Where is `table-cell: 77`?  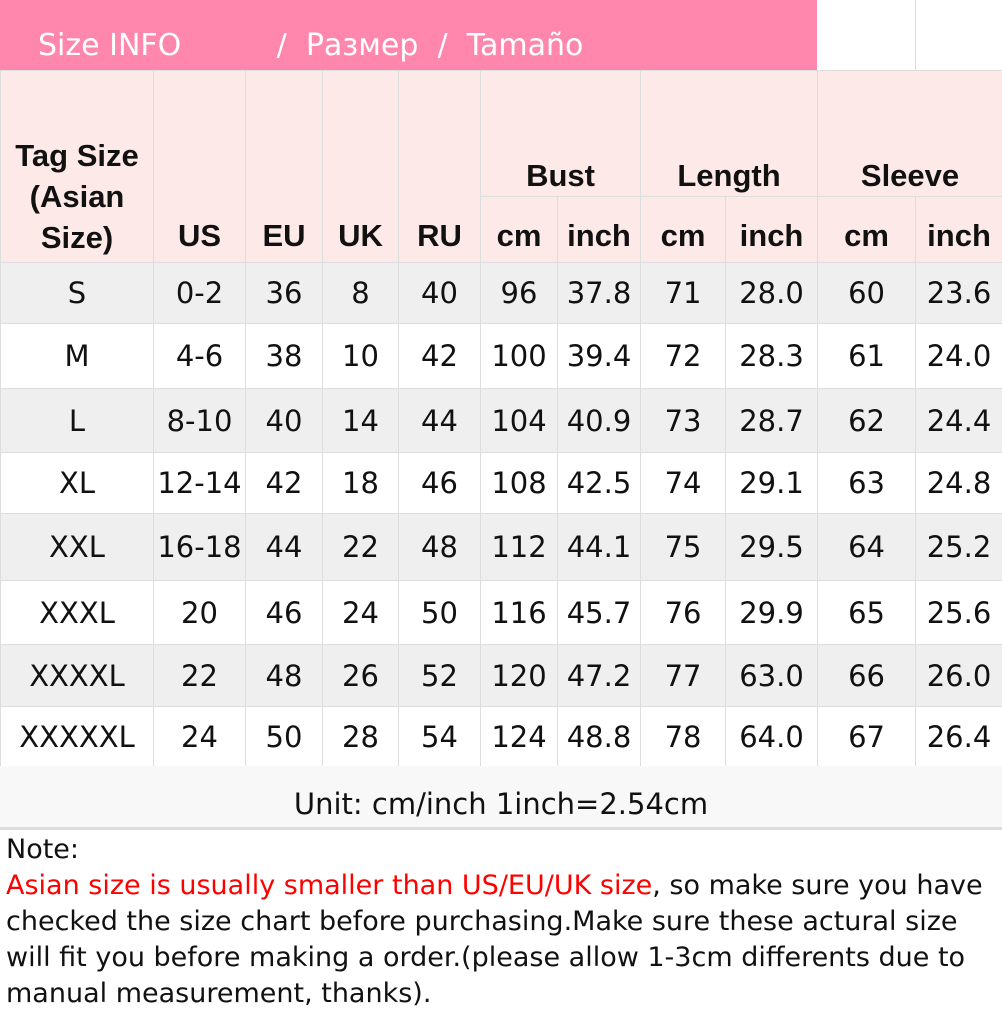
table-cell: 77 is located at coordinates (683, 676).